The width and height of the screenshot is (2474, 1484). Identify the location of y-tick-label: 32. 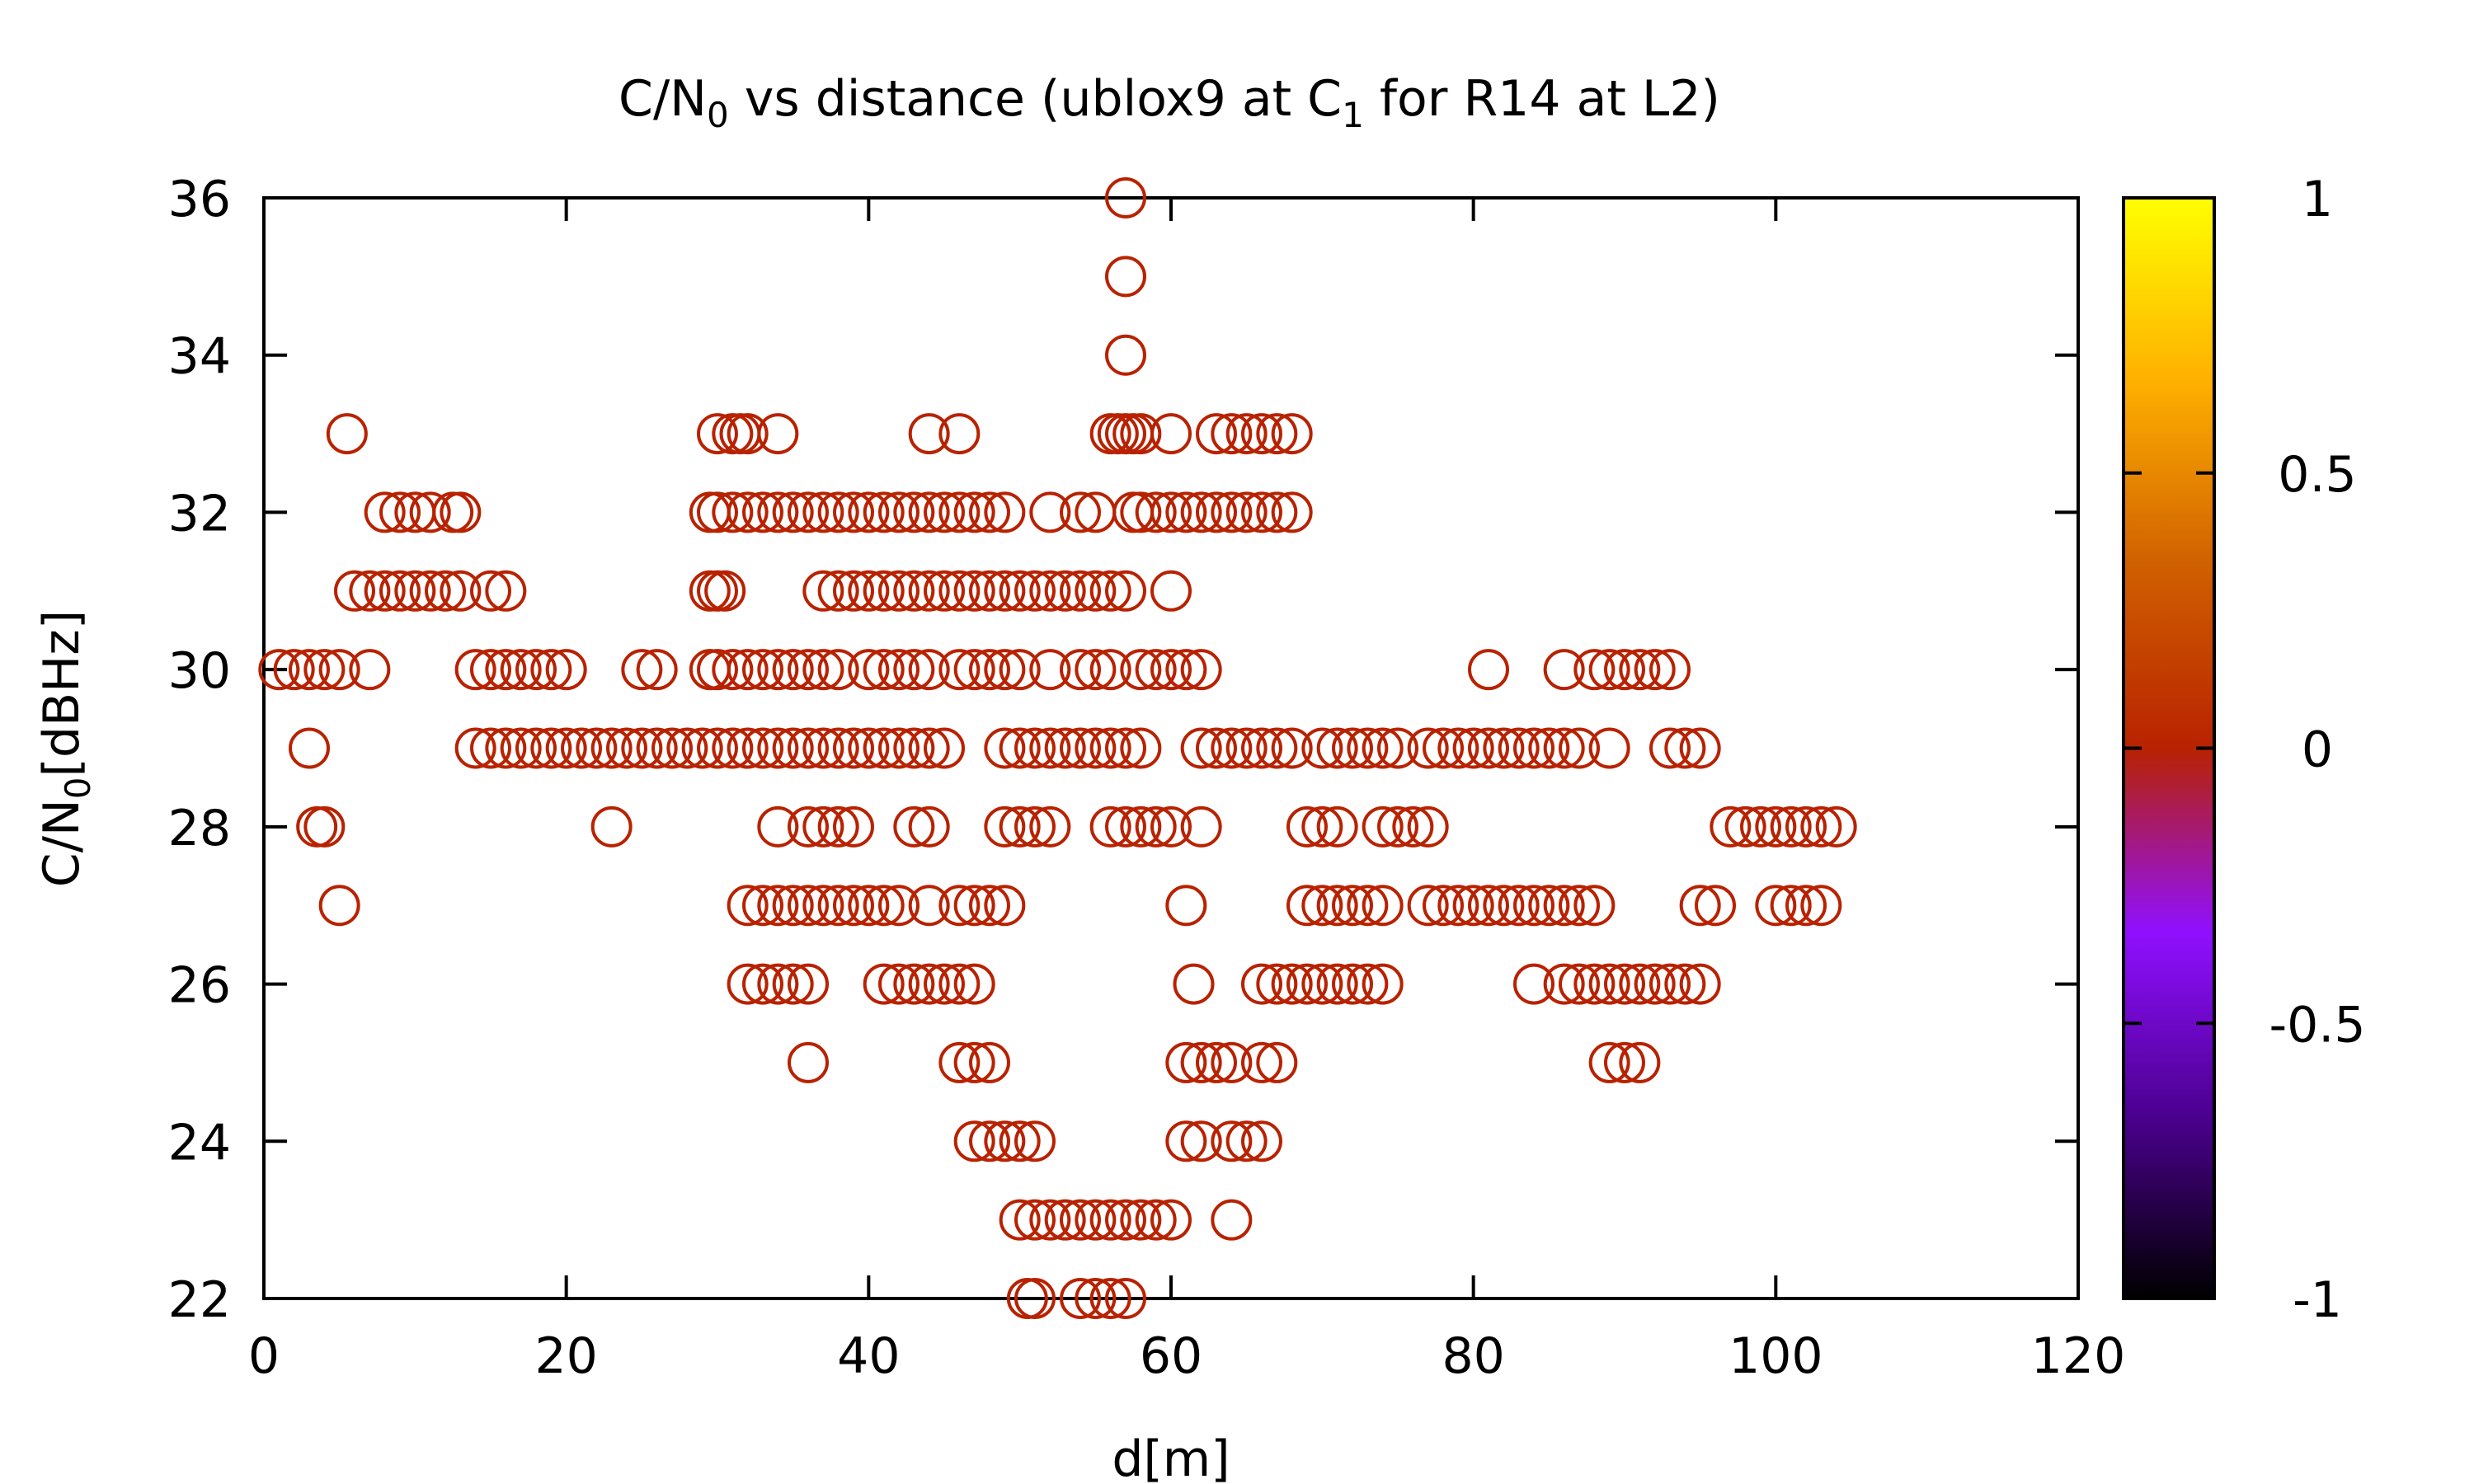
(199, 513).